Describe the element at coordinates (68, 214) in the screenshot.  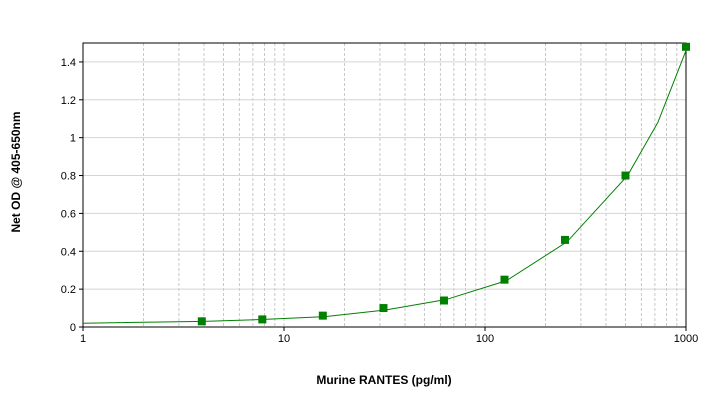
I see `y-tick-label: 0.6` at that location.